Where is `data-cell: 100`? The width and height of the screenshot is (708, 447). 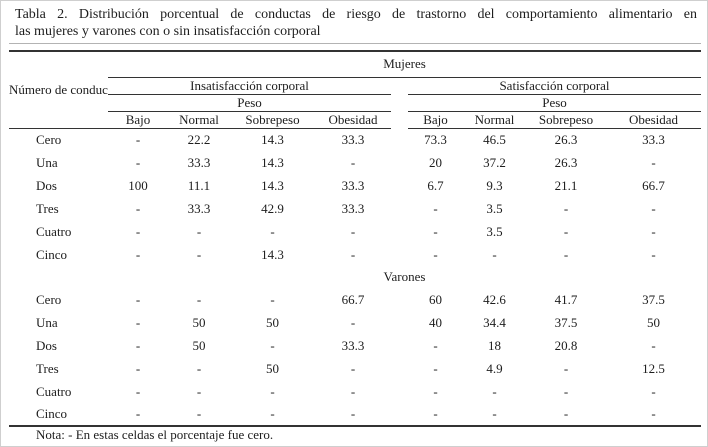
data-cell: 100 is located at coordinates (138, 185).